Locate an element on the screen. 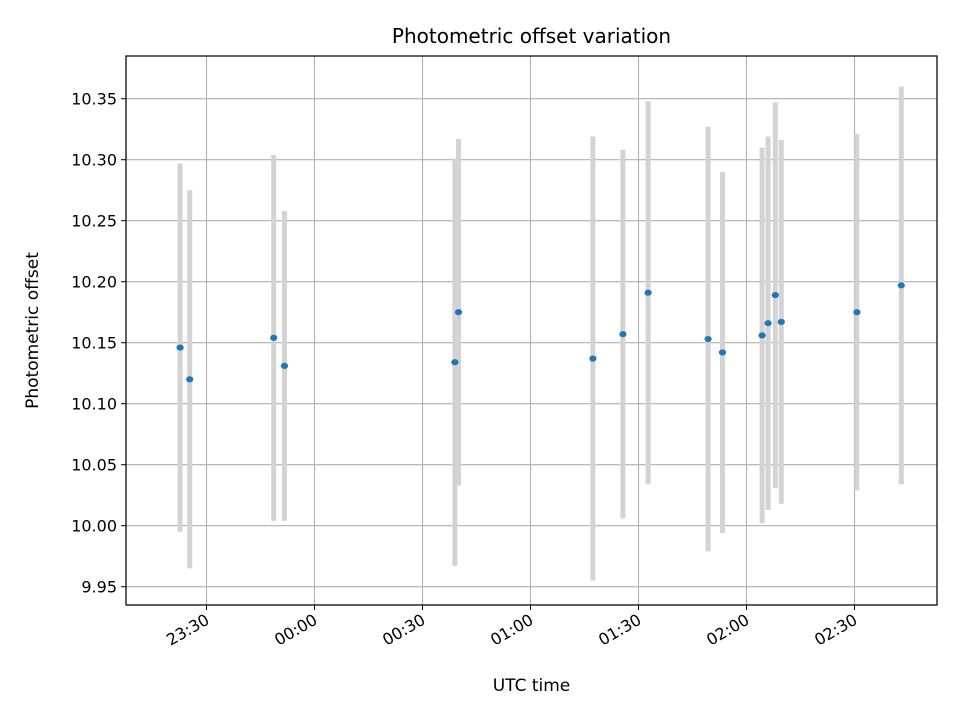 Image resolution: width=960 pixels, height=720 pixels. y-tick-label: 10.30 is located at coordinates (94, 160).